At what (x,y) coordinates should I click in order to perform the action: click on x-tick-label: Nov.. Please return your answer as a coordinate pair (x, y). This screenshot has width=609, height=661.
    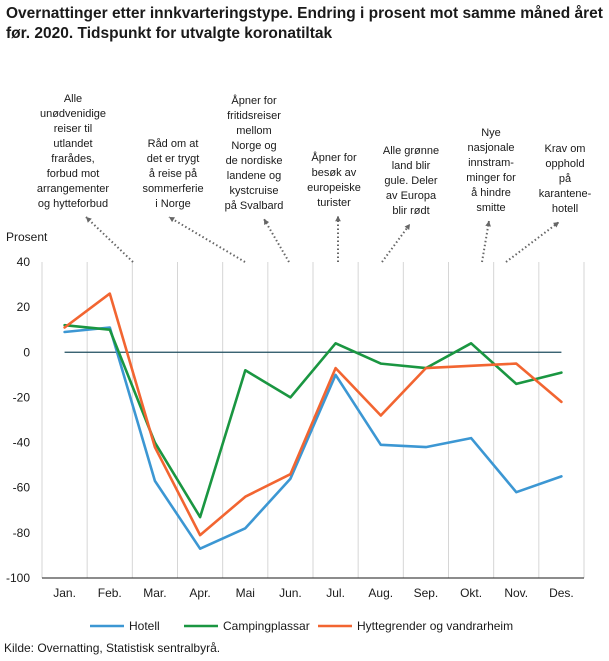
    Looking at the image, I should click on (516, 593).